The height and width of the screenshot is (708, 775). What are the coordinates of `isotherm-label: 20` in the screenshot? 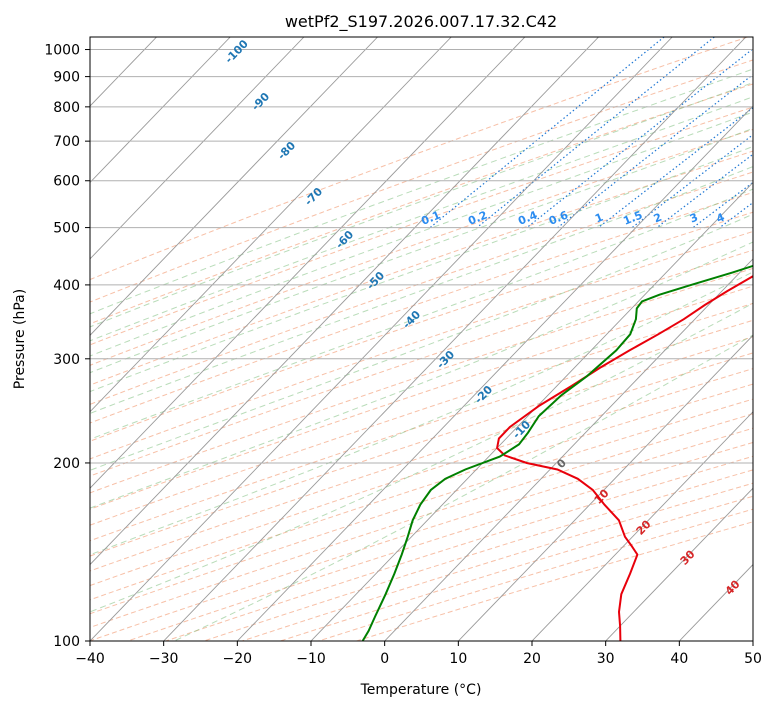 It's located at (644, 527).